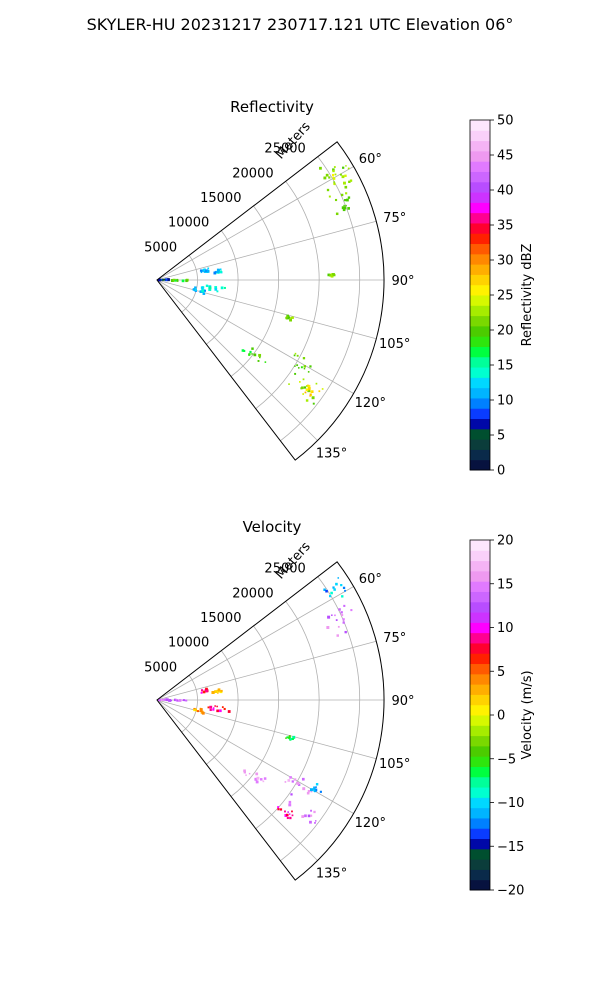 This screenshot has height=1000, width=600. Describe the element at coordinates (370, 579) in the screenshot. I see `azimuth-tick-label: 60°` at that location.